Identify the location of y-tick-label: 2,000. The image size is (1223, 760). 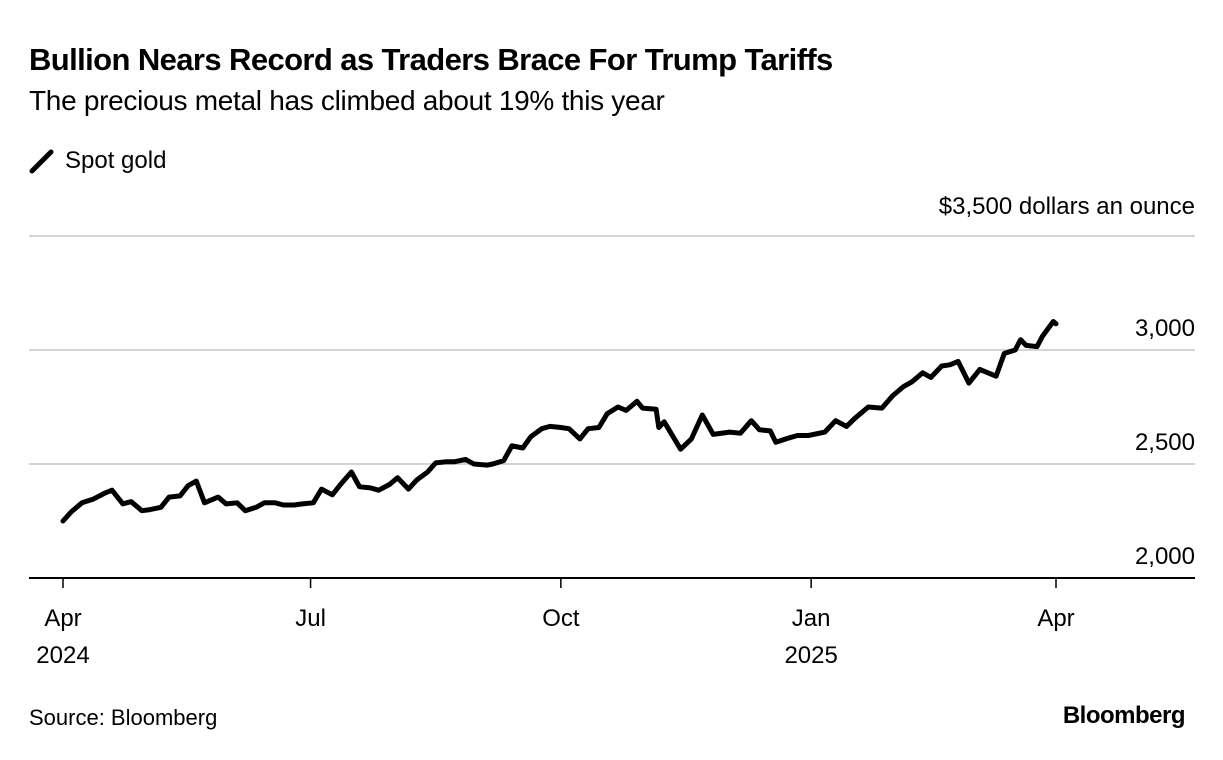
(1165, 556).